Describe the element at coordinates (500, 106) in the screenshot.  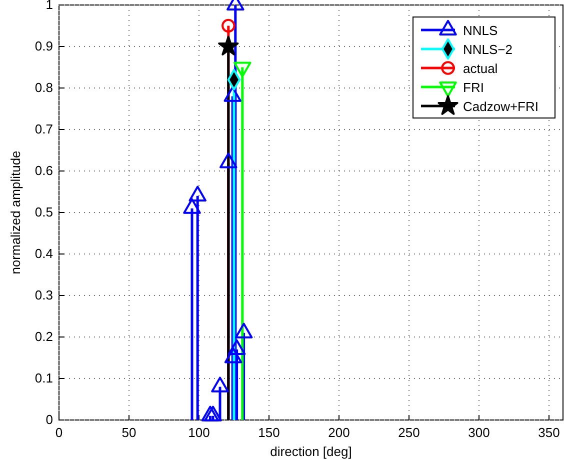
I see `legend-label: Cadzow+FRI` at that location.